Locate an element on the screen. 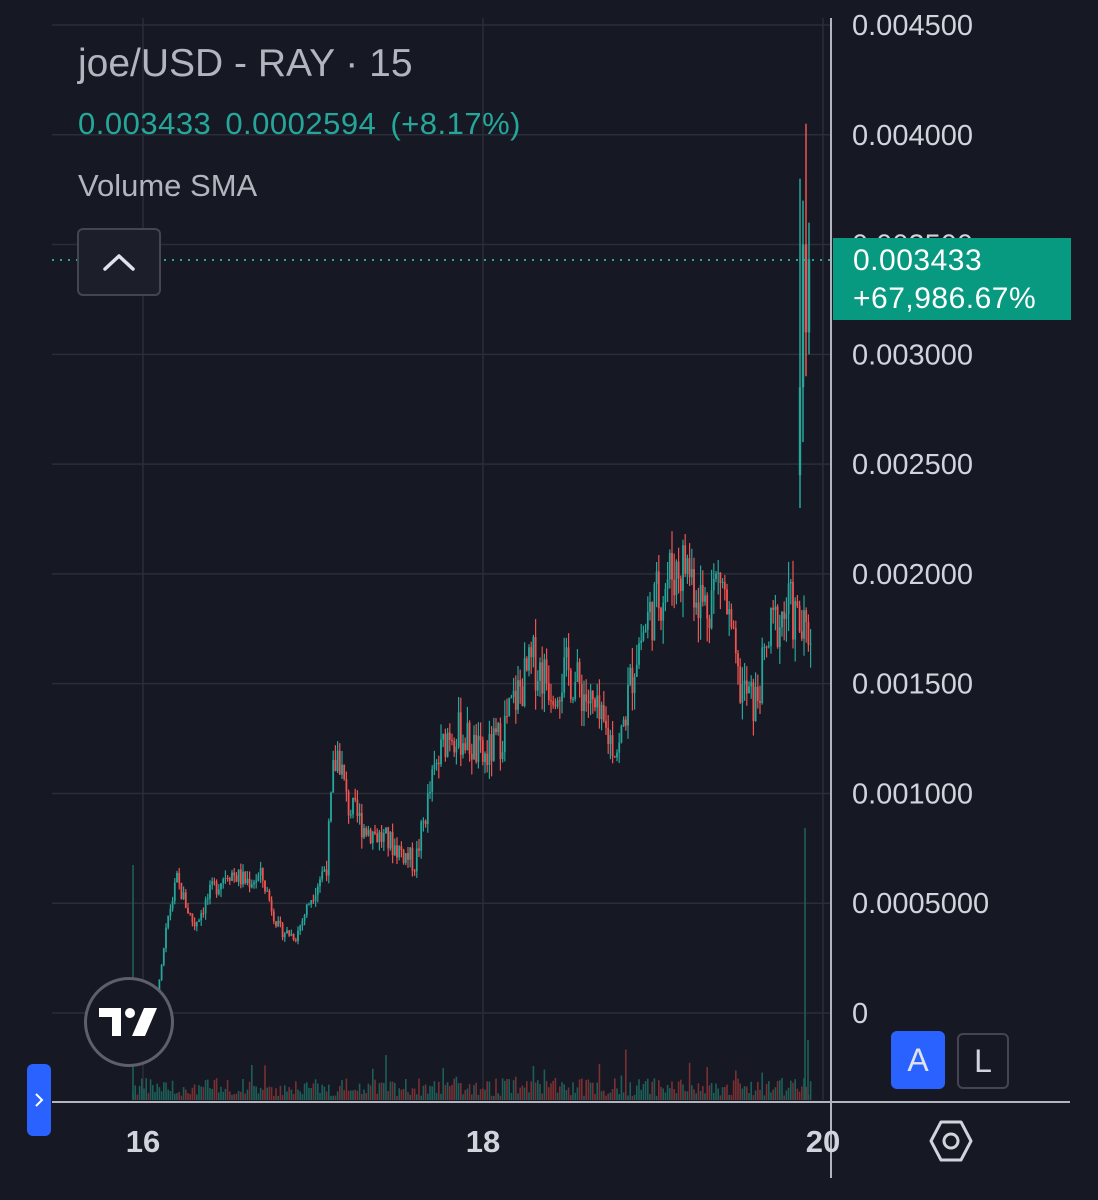  settings-glyph is located at coordinates (951, 1141).